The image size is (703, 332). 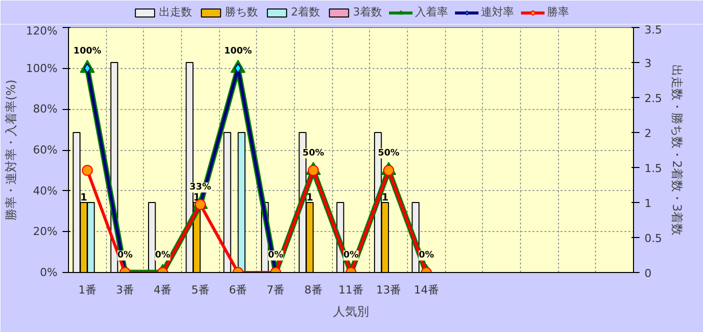 I want to click on y2-tick-label: 3.5, so click(x=653, y=30).